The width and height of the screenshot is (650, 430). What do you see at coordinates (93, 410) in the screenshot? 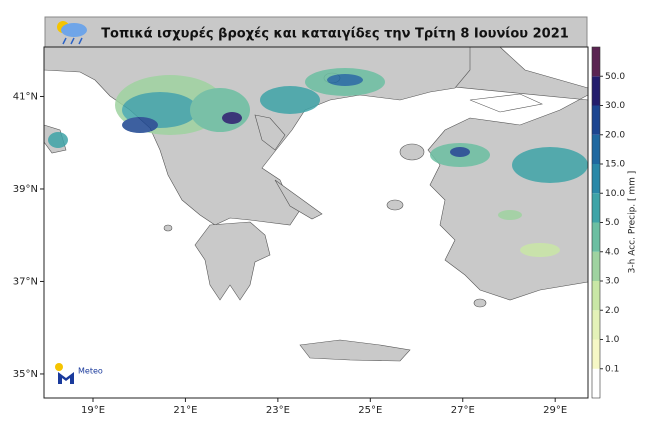
I see `x-tick-label: 19°E` at bounding box center [93, 410].